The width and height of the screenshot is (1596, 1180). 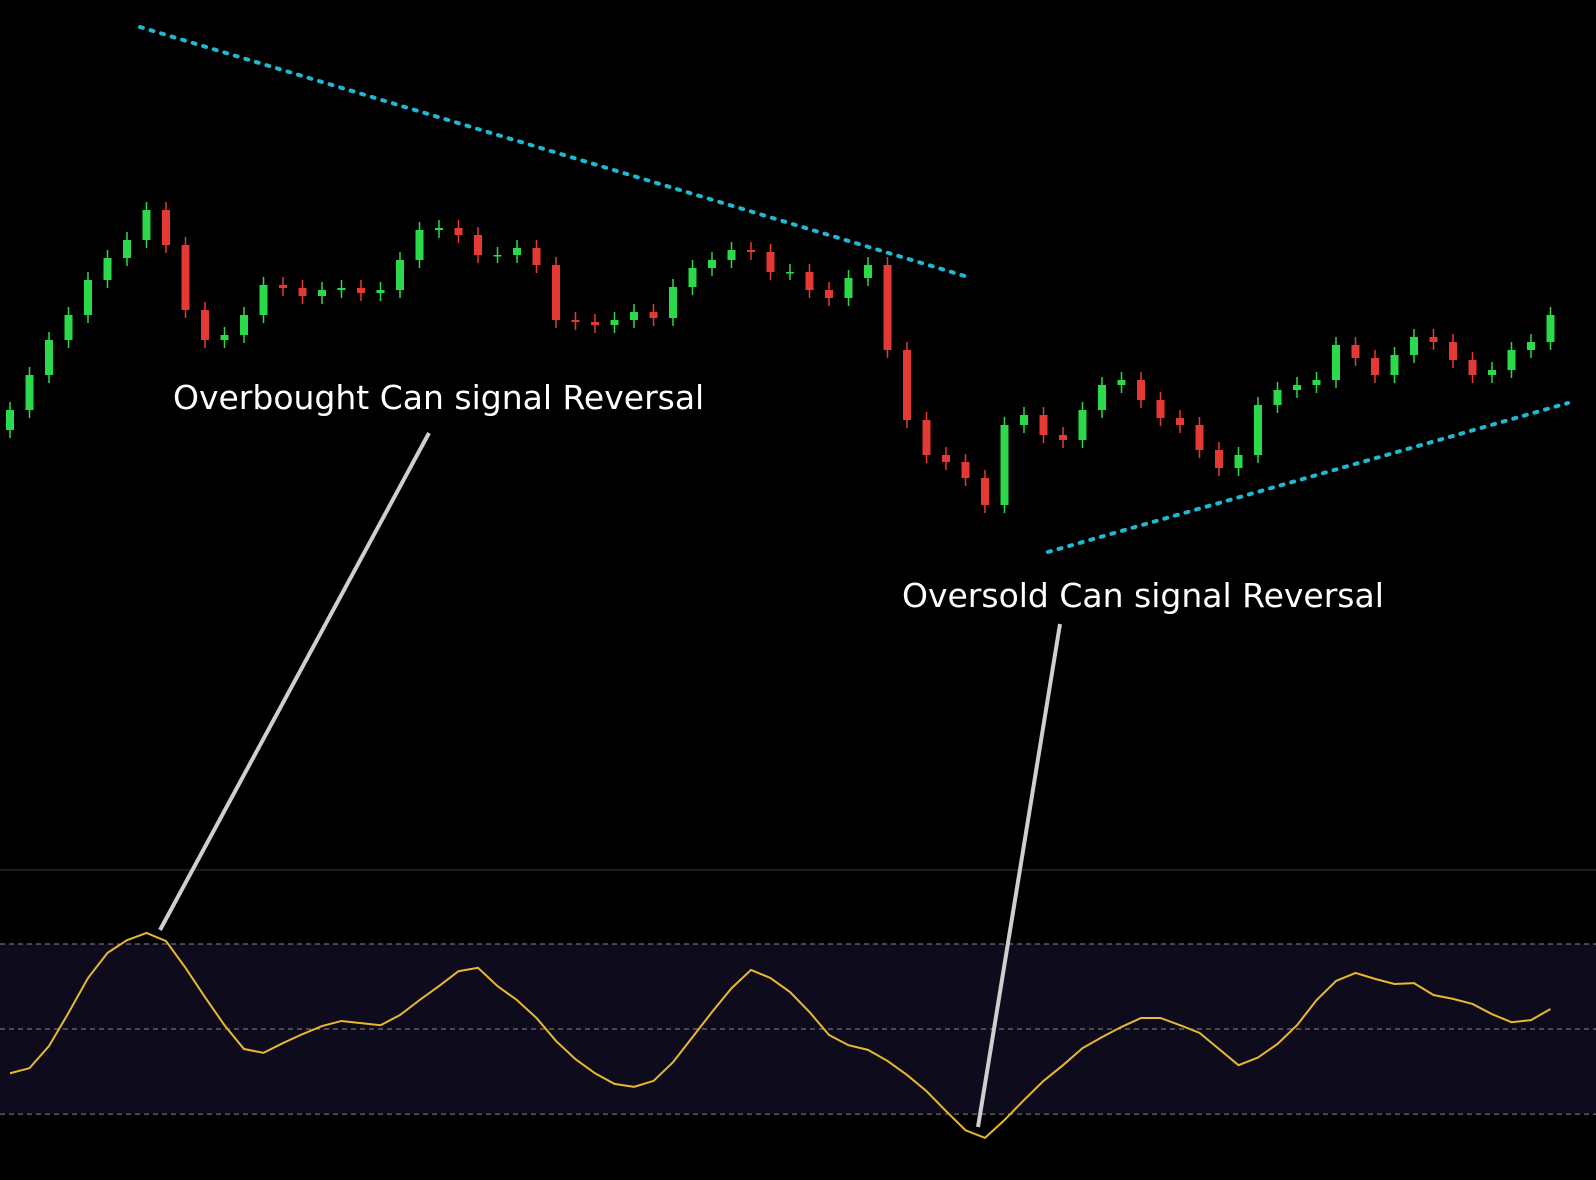 I want to click on level-band, so click(x=798, y=1029).